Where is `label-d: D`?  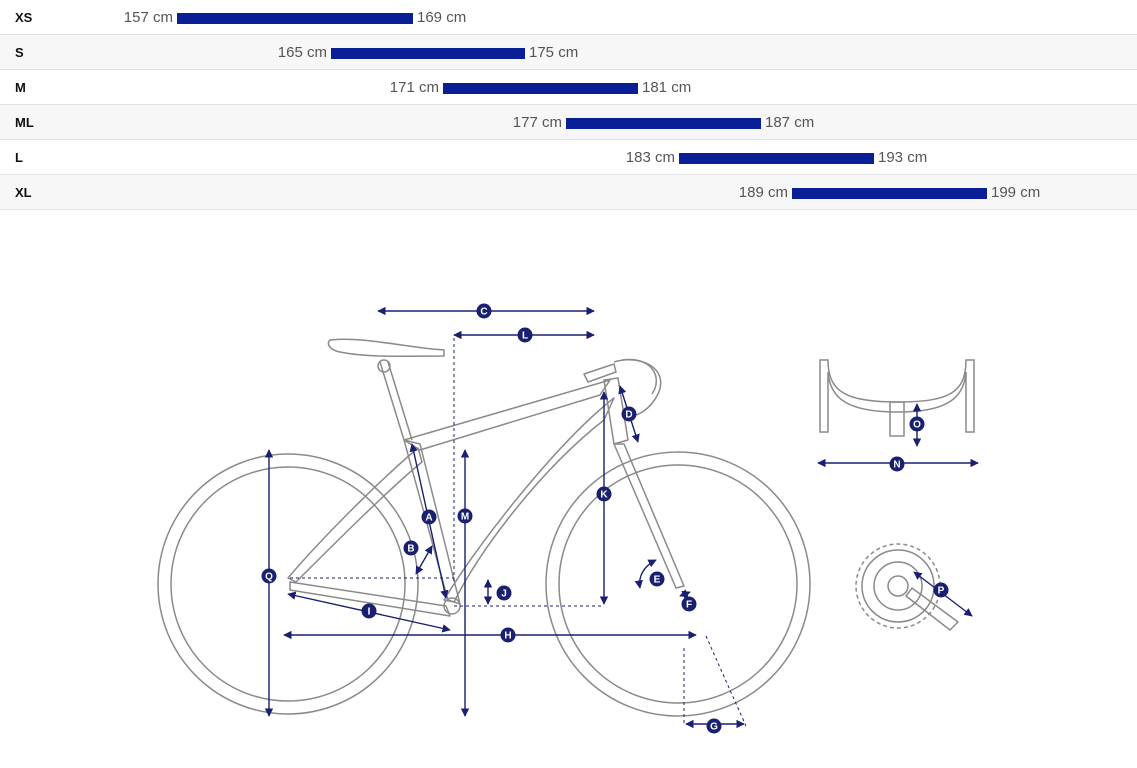
label-d: D is located at coordinates (629, 414).